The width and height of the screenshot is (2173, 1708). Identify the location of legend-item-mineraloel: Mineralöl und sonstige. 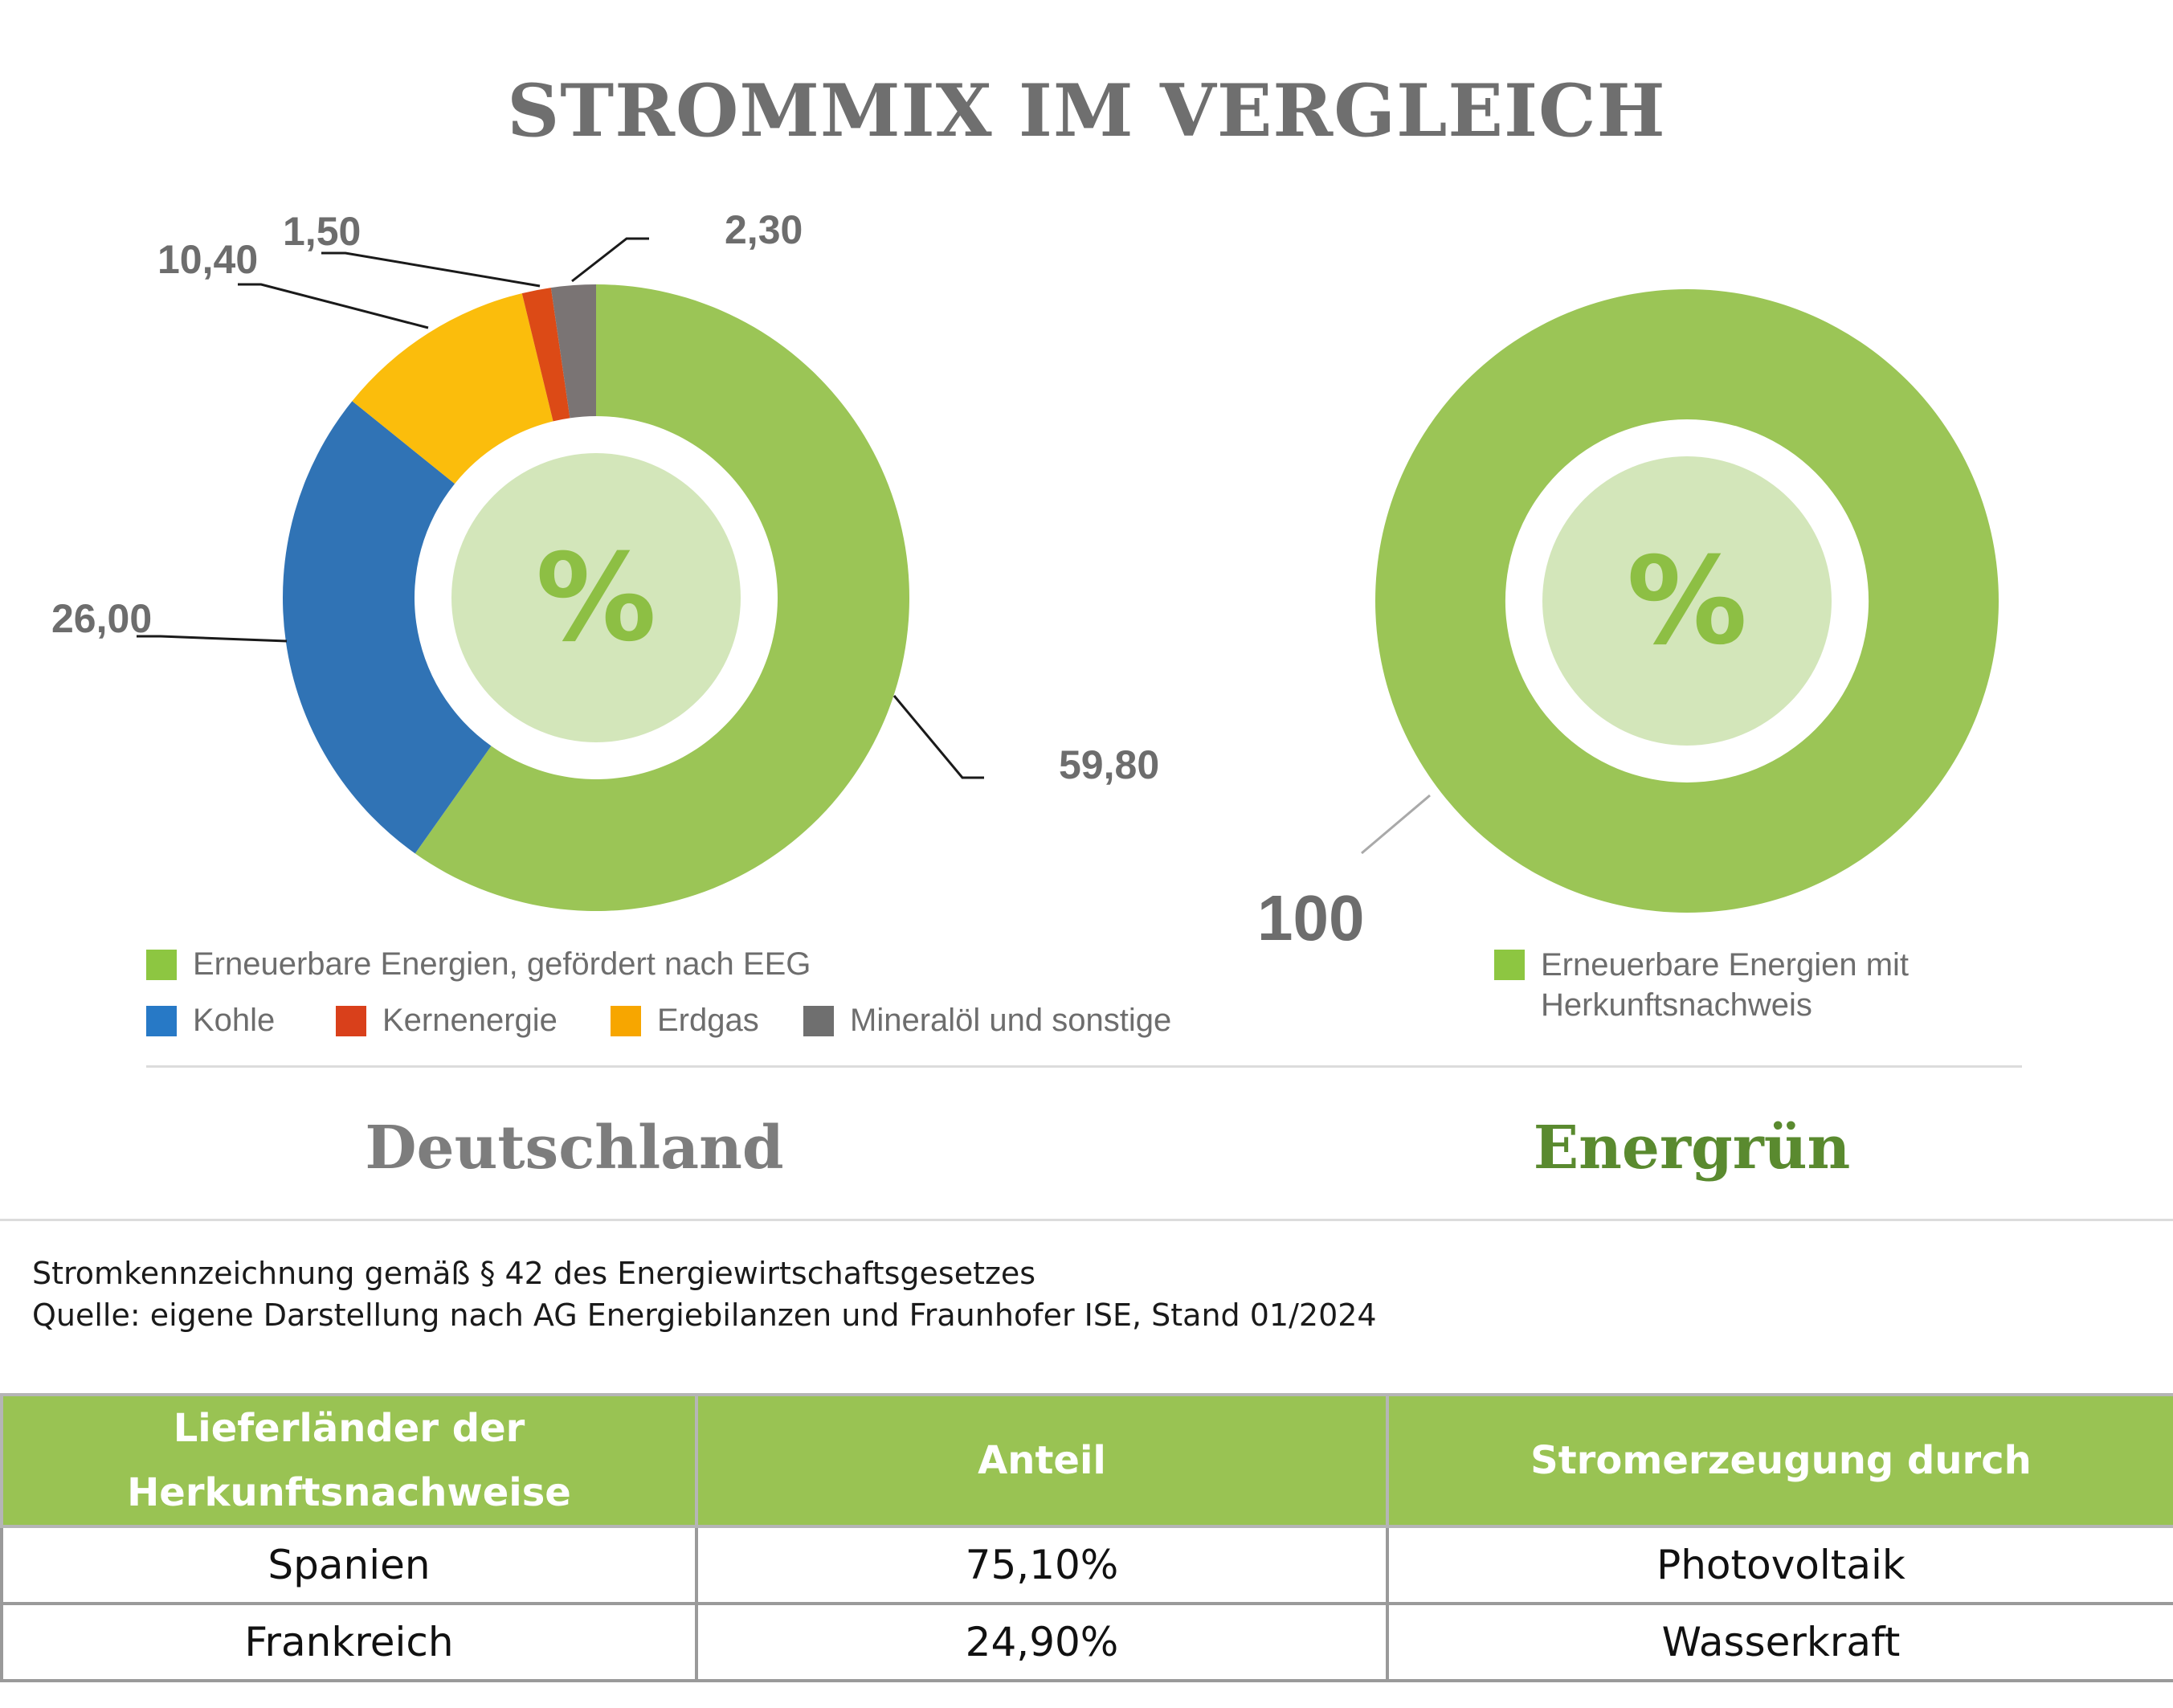
(987, 1021).